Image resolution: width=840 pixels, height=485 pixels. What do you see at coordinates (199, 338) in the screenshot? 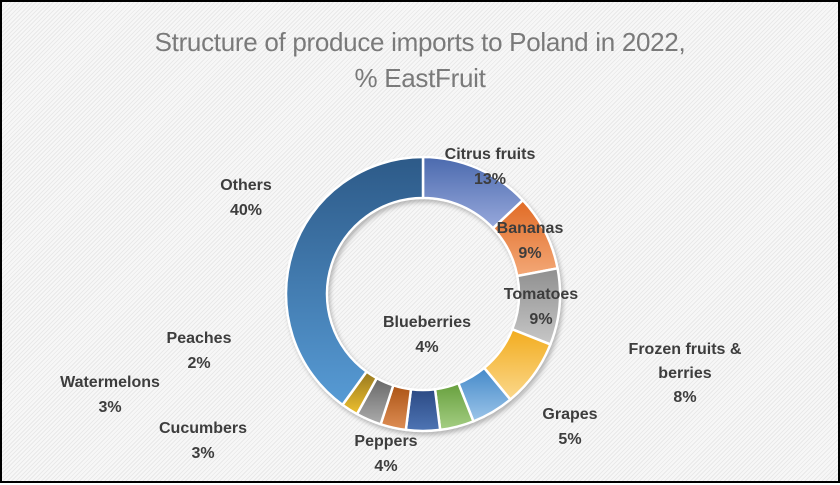
I see `label-peaches-name: Peaches` at bounding box center [199, 338].